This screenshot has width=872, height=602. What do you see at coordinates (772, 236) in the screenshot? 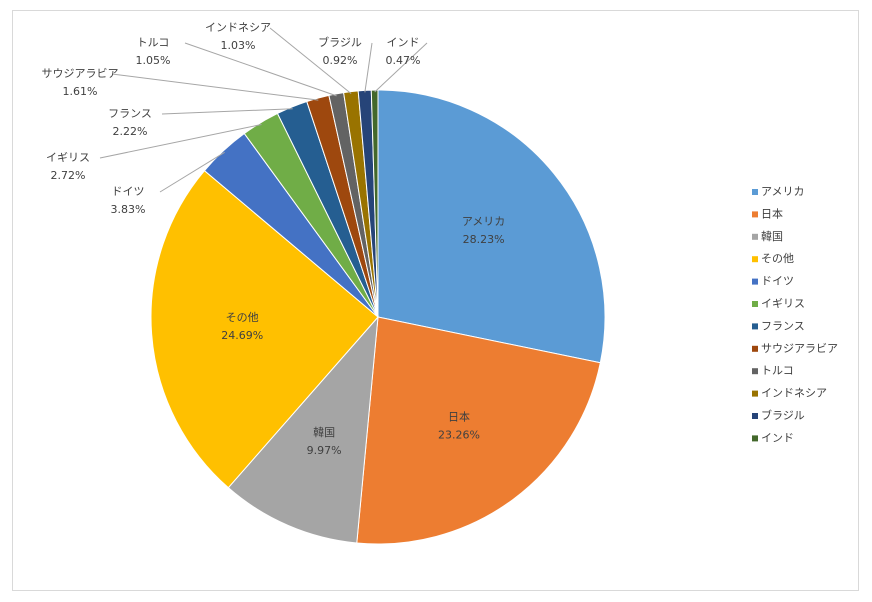
I see `legend-label: 韓国` at bounding box center [772, 236].